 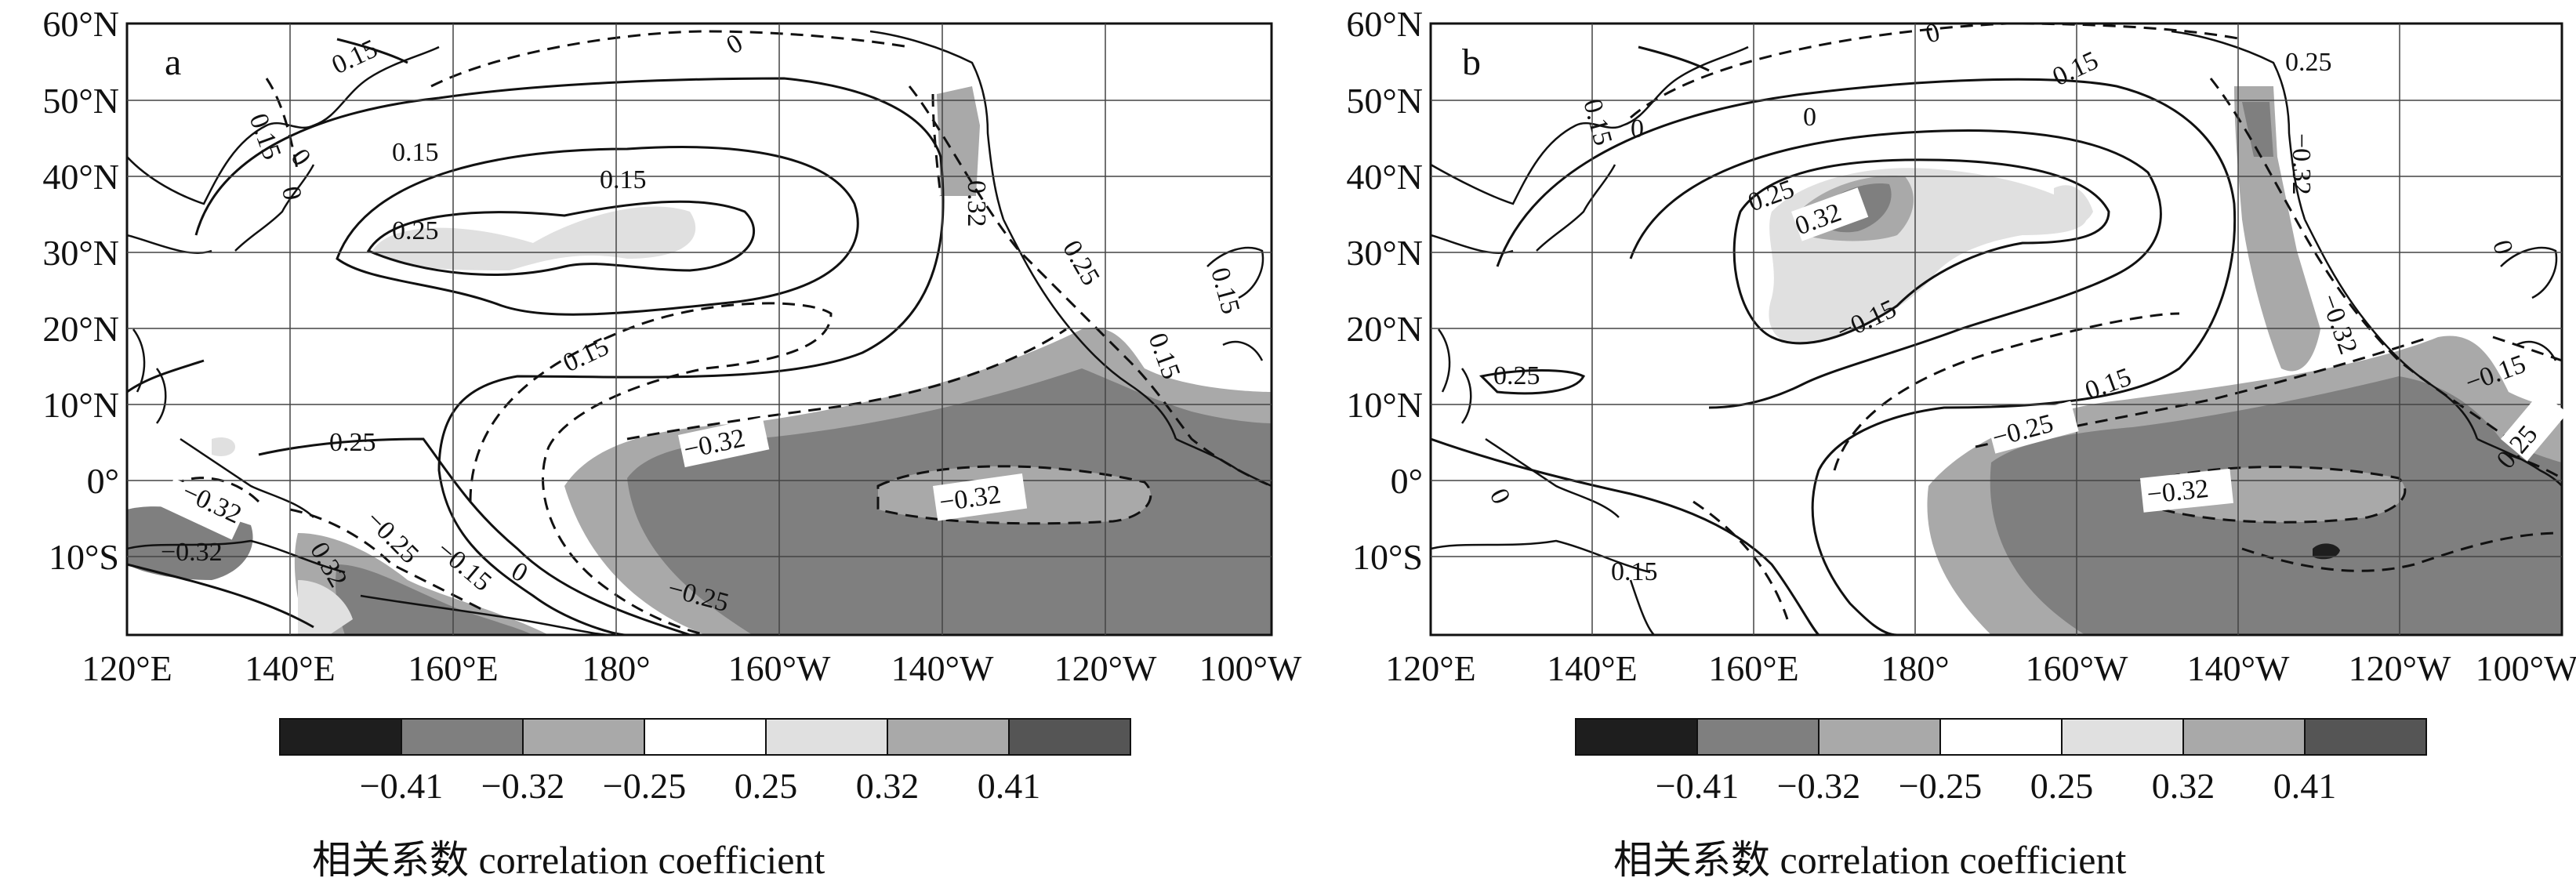 What do you see at coordinates (1431, 668) in the screenshot?
I see `lon-label: 120°E` at bounding box center [1431, 668].